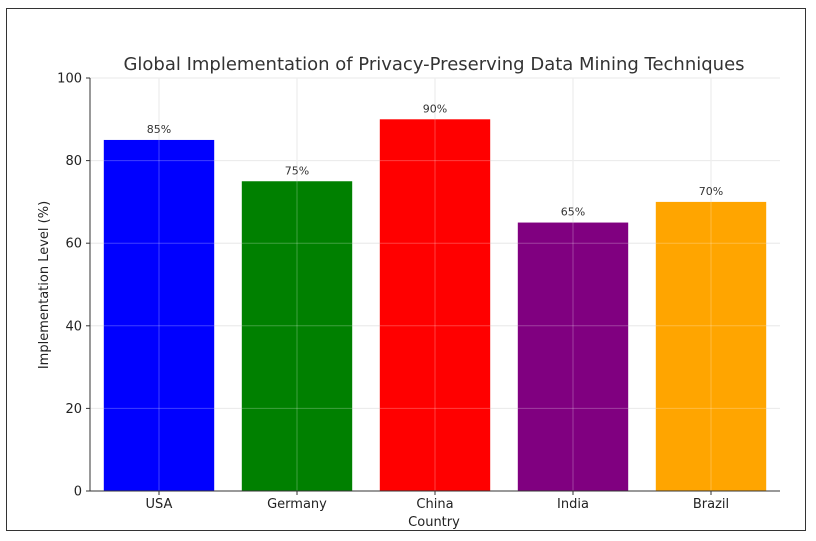 This screenshot has width=816, height=541. I want to click on x-tick-label: China, so click(434, 504).